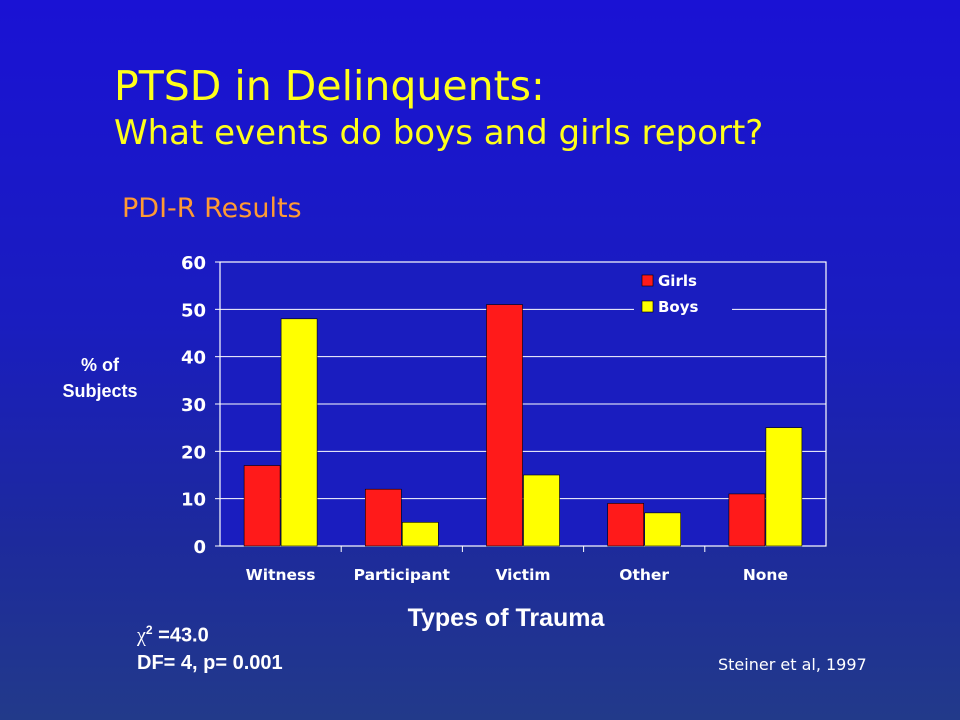 The width and height of the screenshot is (960, 720). Describe the element at coordinates (262, 506) in the screenshot. I see `bar-girls-witness` at that location.